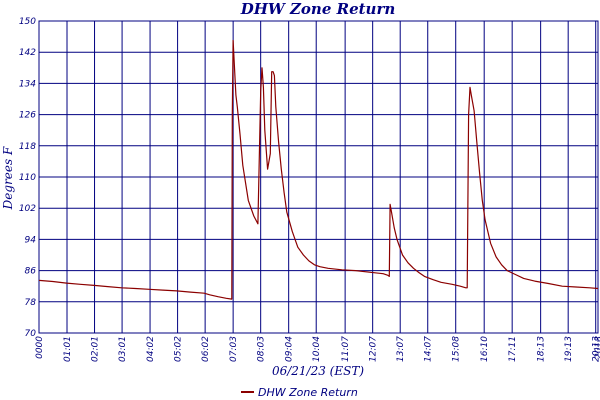 The image size is (600, 400). Describe the element at coordinates (513, 349) in the screenshot. I see `x-tick-label: 17:11` at that location.